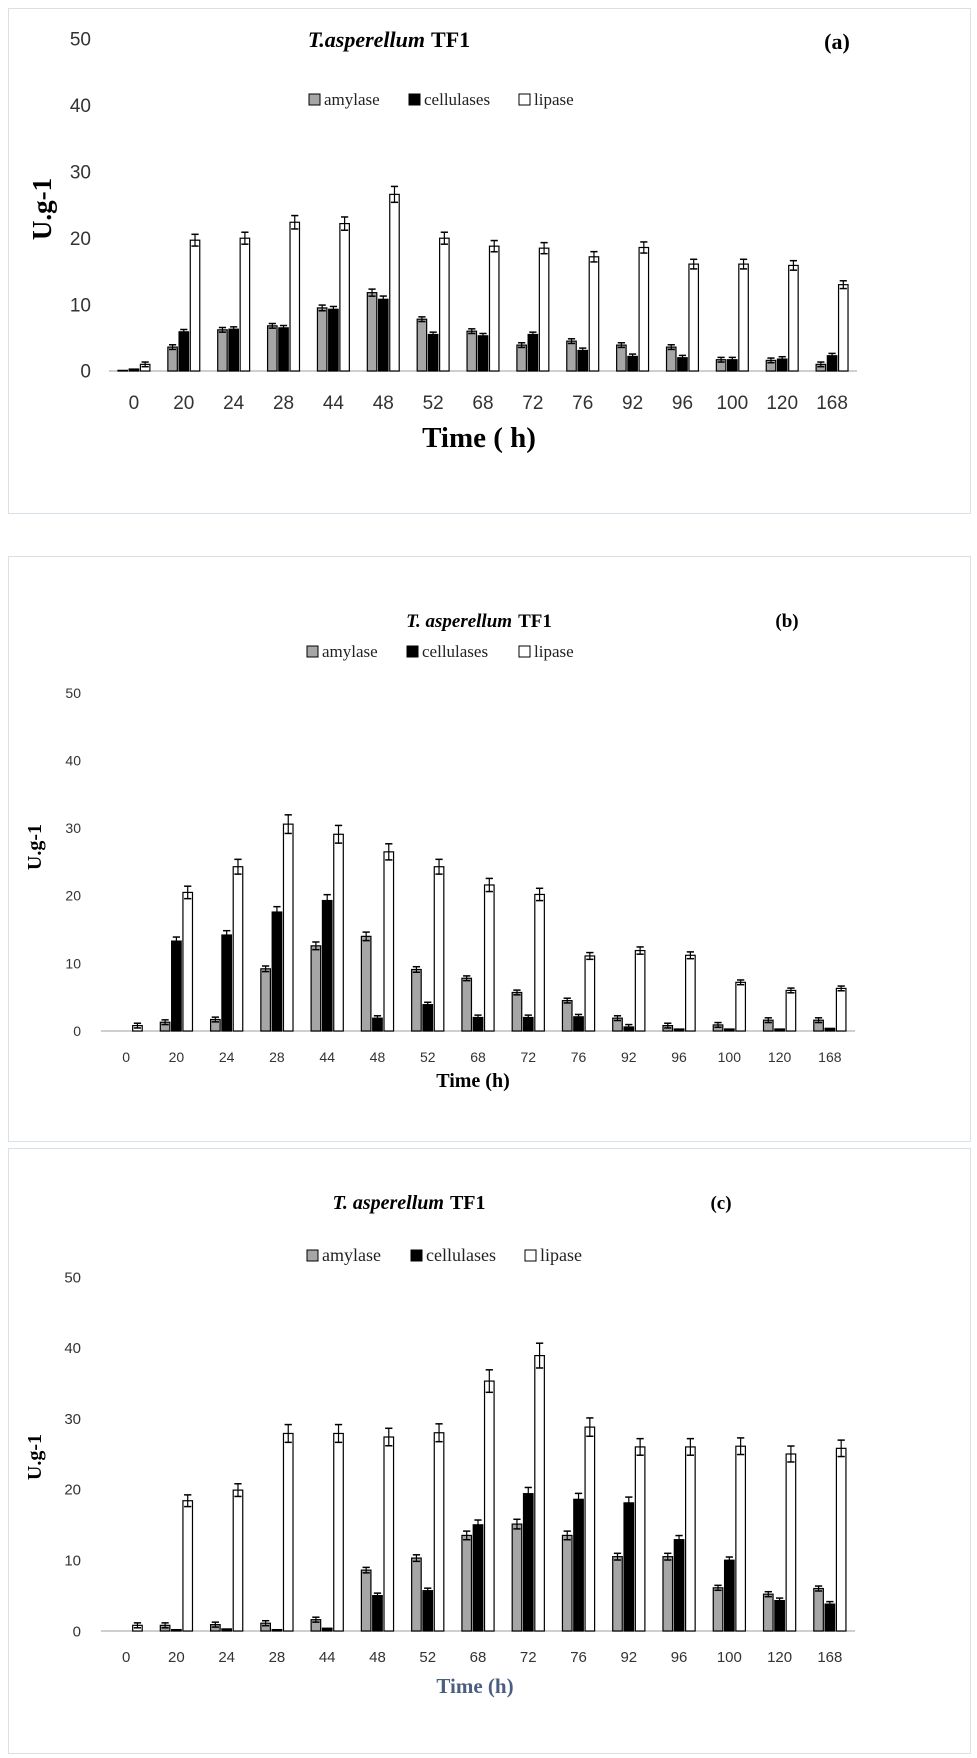 The height and width of the screenshot is (1758, 977). What do you see at coordinates (312, 651) in the screenshot?
I see `legend-swatch-amylase` at bounding box center [312, 651].